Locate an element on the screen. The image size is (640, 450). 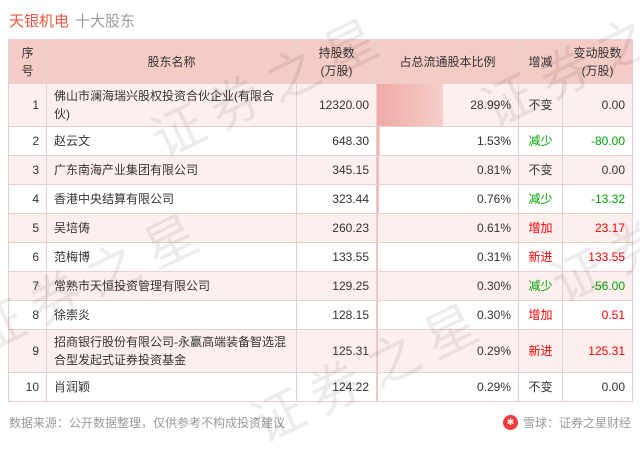
cell-index: 10 is located at coordinates (27, 387).